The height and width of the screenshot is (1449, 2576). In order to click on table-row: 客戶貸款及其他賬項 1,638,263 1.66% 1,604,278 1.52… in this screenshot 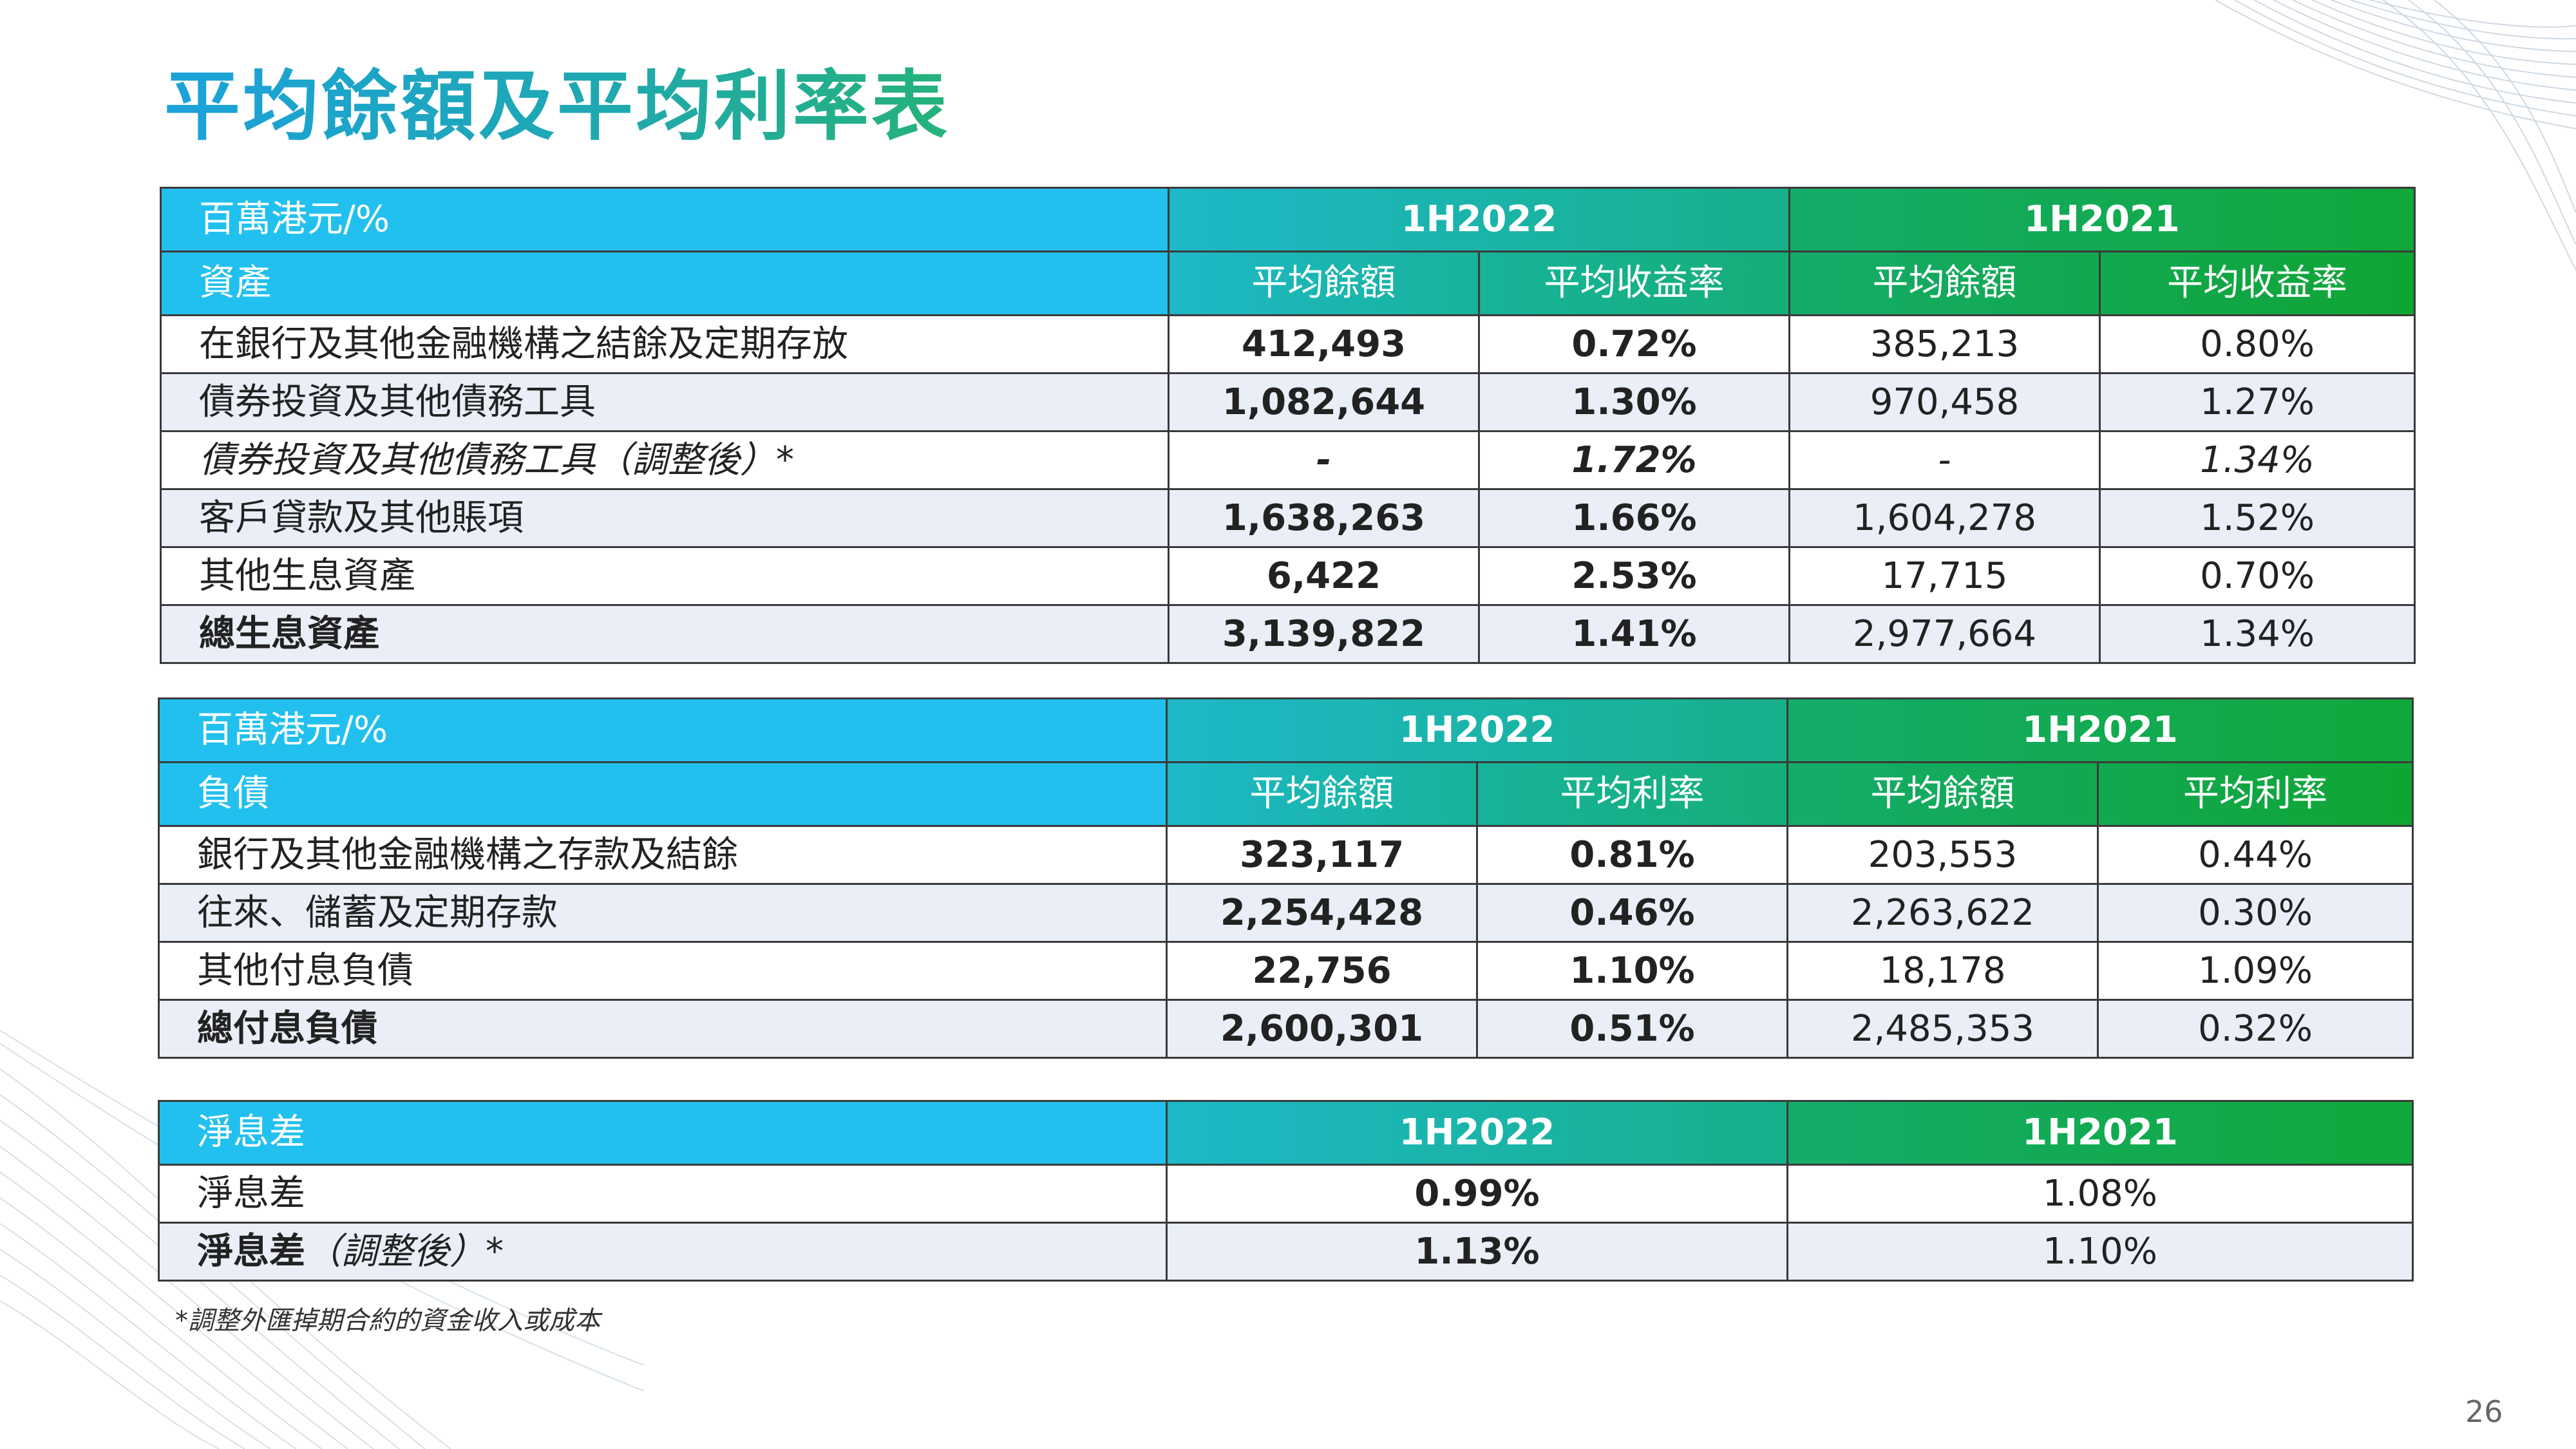, I will do `click(1288, 518)`.